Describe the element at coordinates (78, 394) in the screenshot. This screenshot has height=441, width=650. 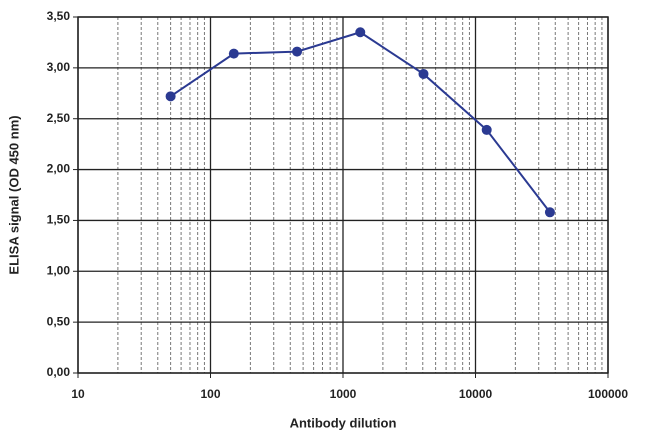
I see `x-tick-label: 10` at that location.